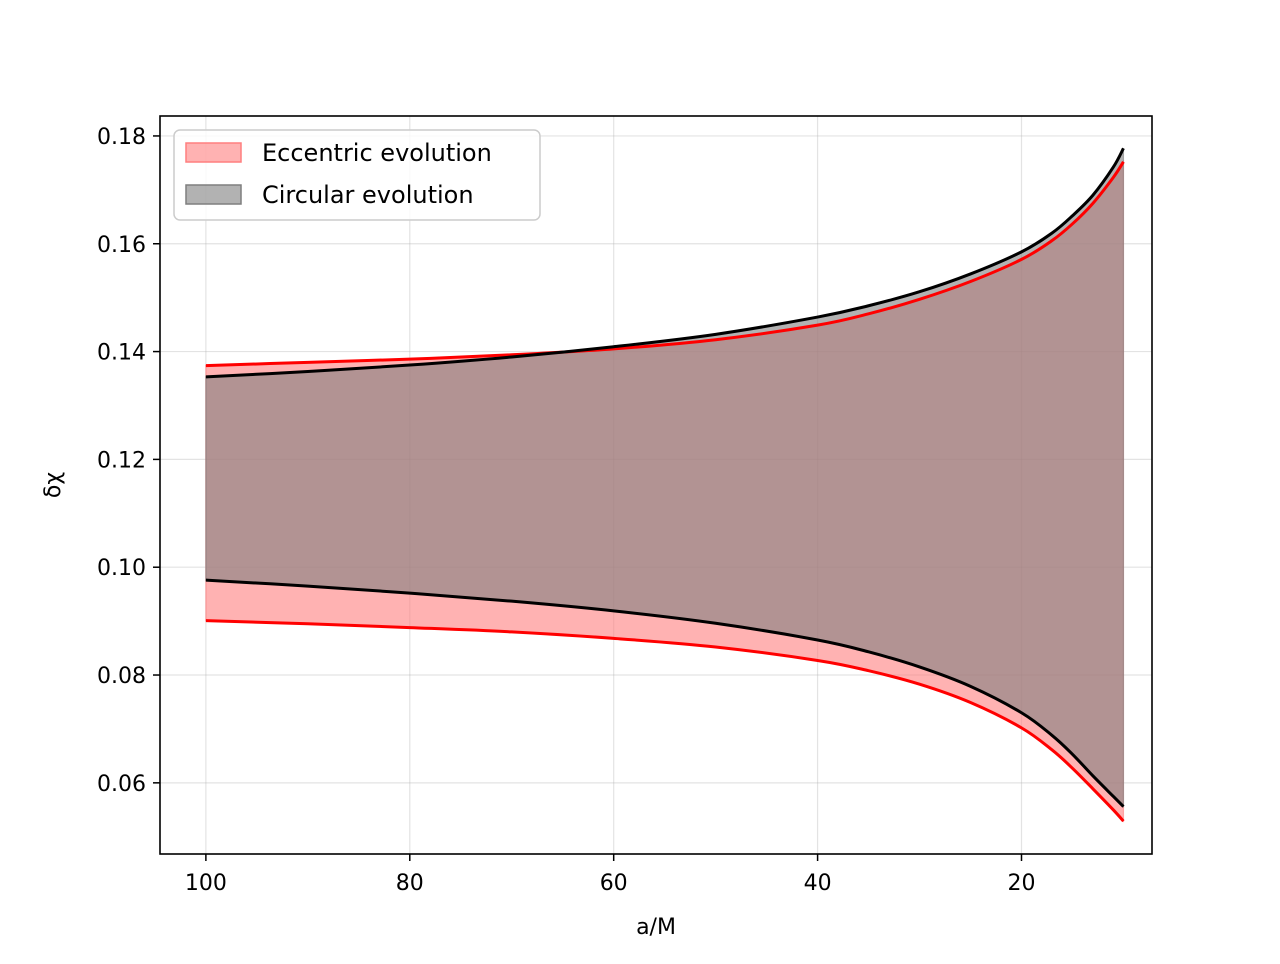 This screenshot has width=1280, height=964. Describe the element at coordinates (368, 195) in the screenshot. I see `legend-label-circular: Circular evolution` at that location.